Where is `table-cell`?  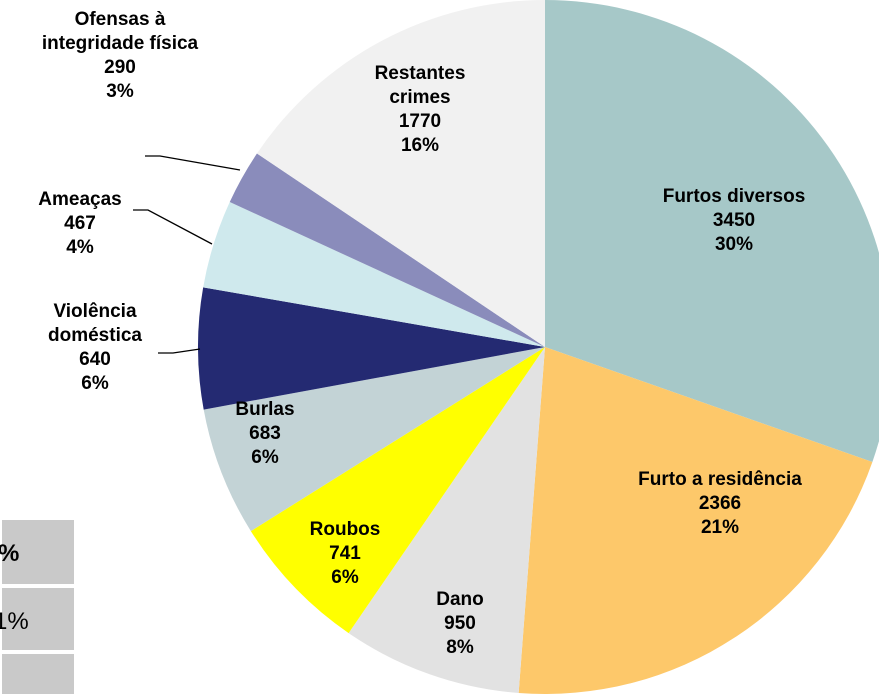 table-cell is located at coordinates (38, 673).